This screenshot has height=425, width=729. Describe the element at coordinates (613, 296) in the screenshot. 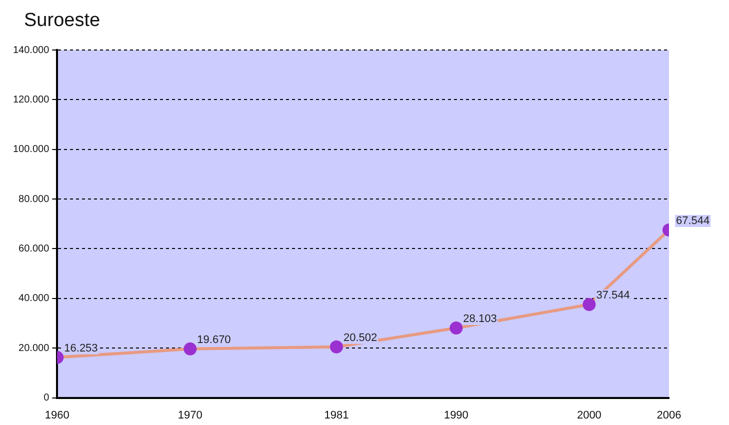

I see `data-label: 37.544` at that location.